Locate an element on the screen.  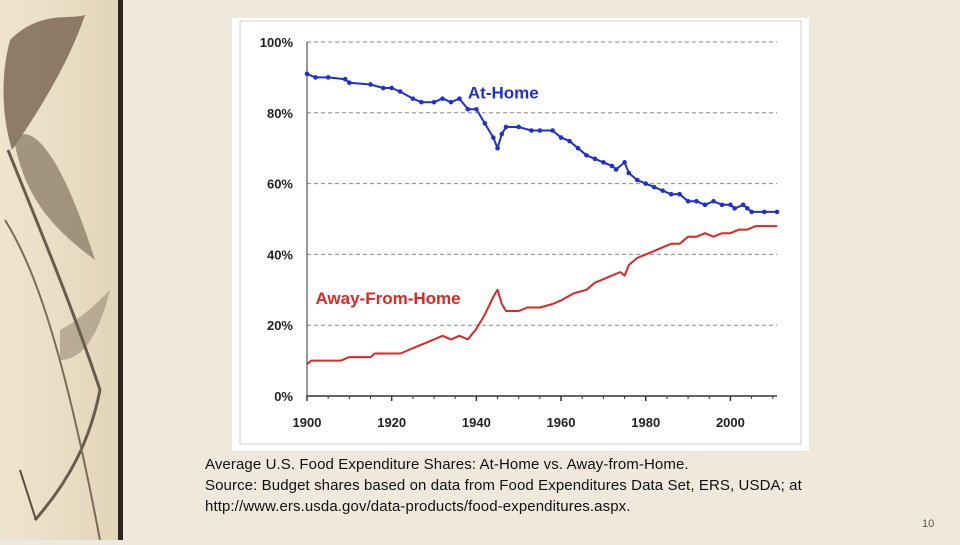
panel-divider is located at coordinates (120, 270).